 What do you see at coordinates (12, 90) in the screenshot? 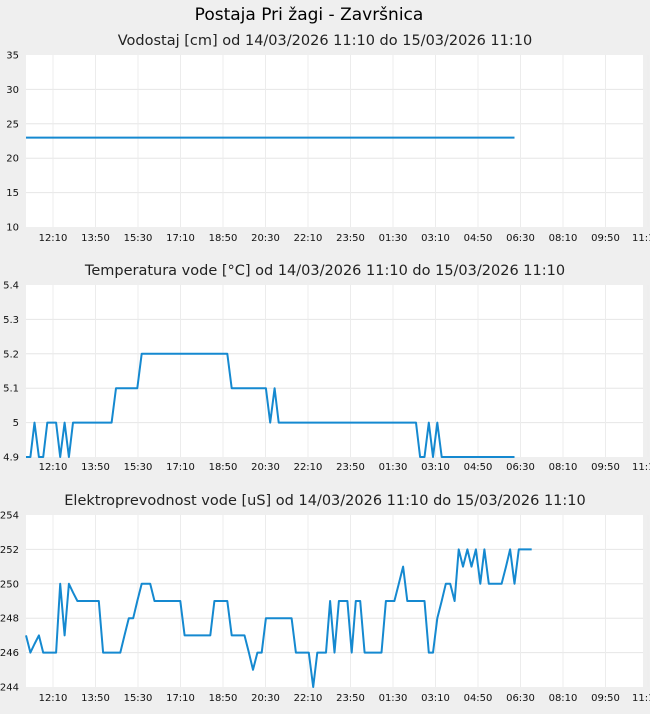
I see `y-tick-label: 30` at bounding box center [12, 90].